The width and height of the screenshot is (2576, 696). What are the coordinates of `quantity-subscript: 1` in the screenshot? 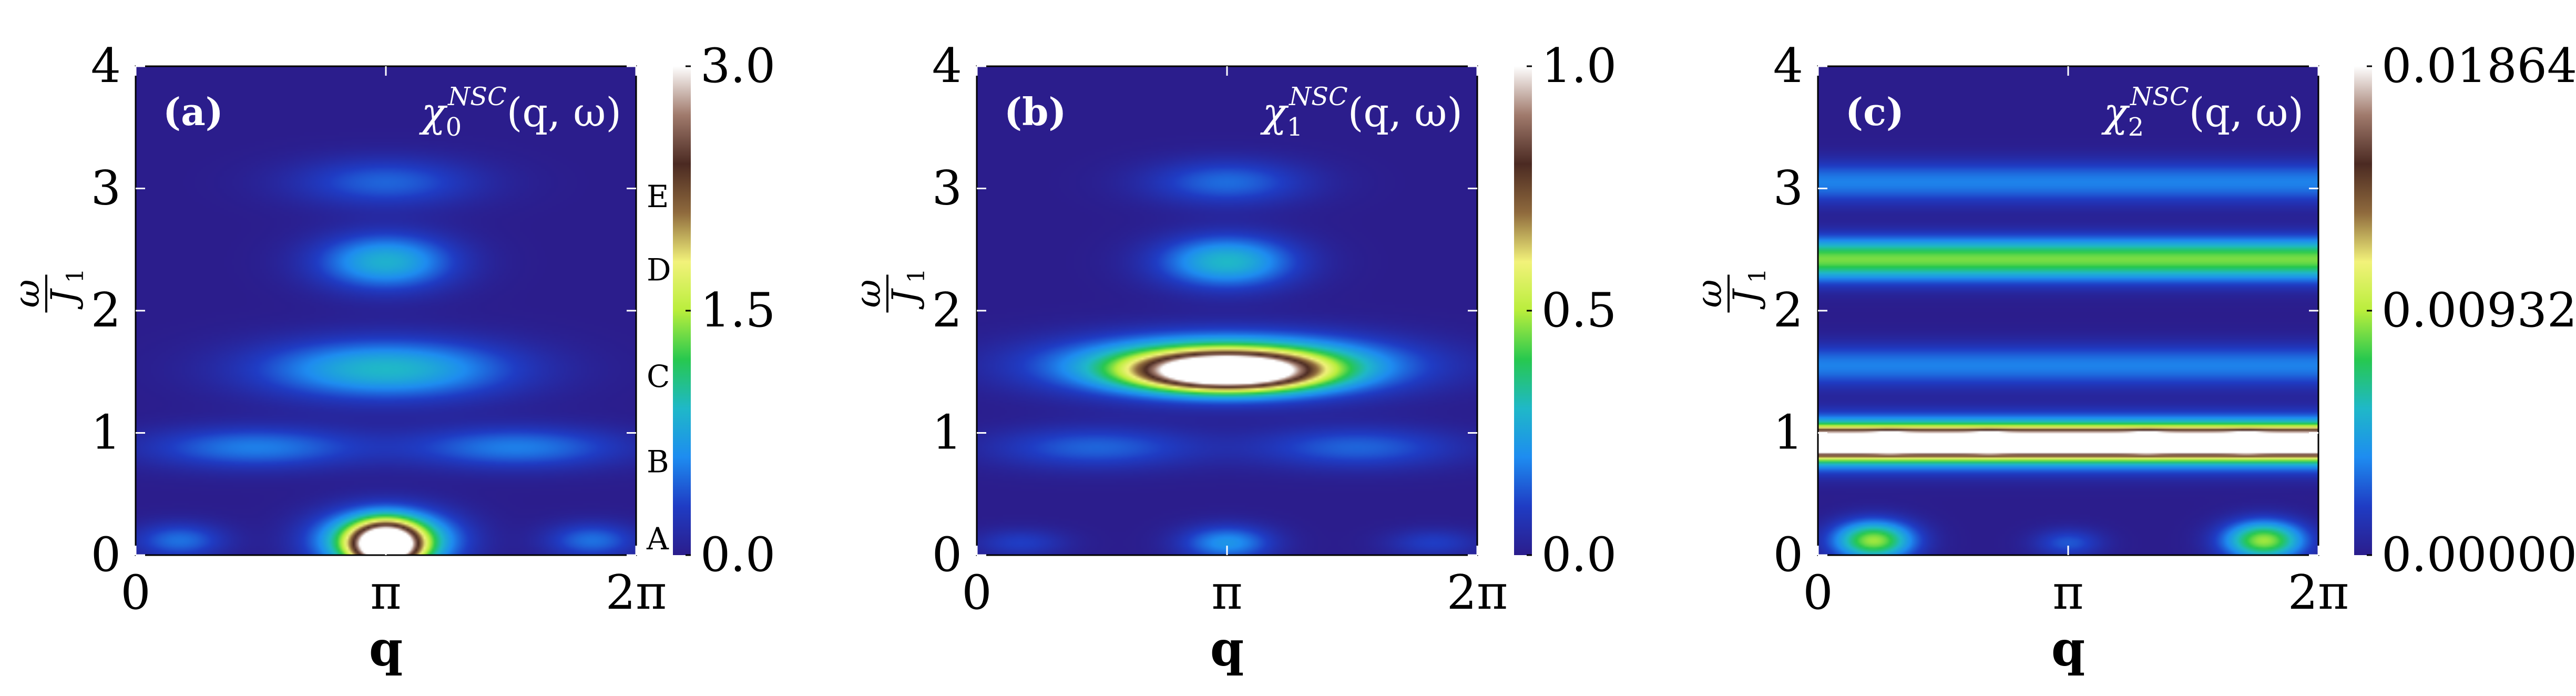 It's located at (1295, 127).